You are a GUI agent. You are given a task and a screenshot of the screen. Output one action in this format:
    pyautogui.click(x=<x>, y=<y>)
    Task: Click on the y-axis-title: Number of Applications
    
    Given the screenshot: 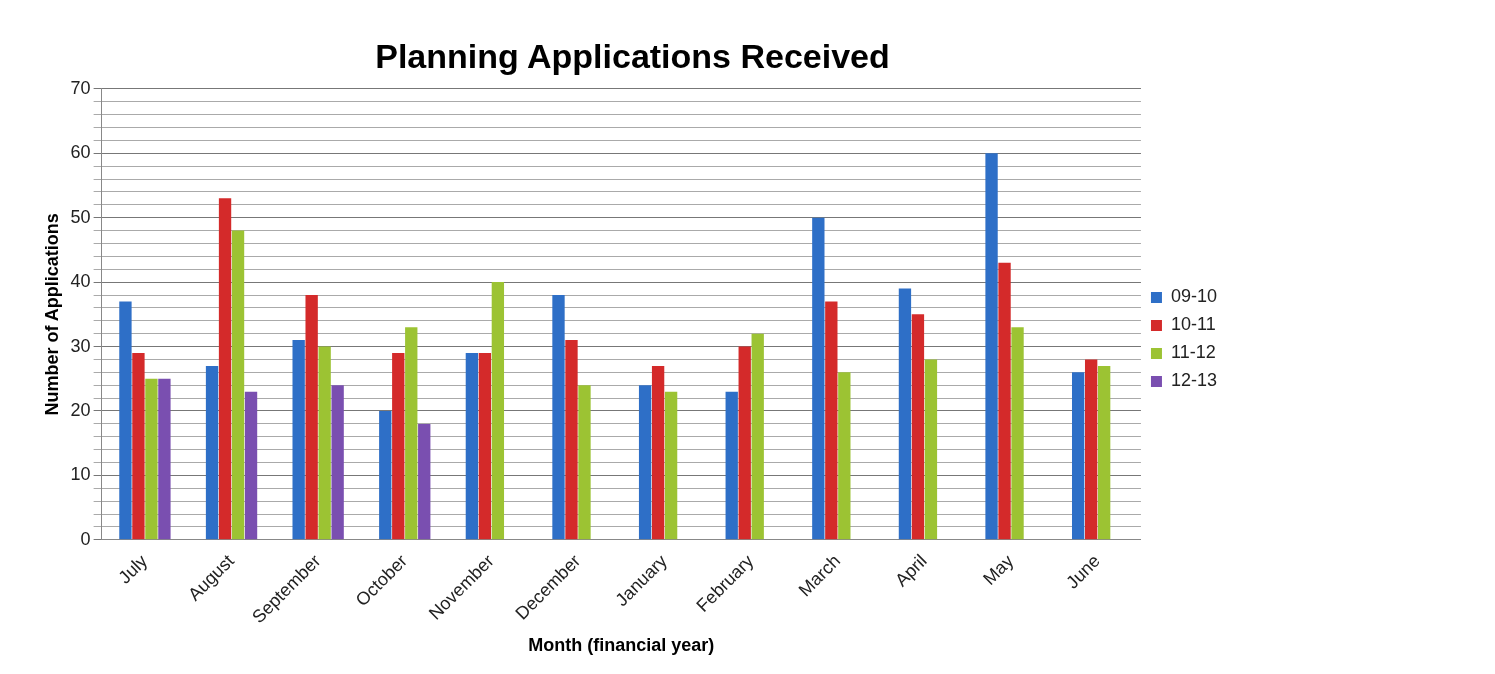 What is the action you would take?
    pyautogui.click(x=51, y=314)
    